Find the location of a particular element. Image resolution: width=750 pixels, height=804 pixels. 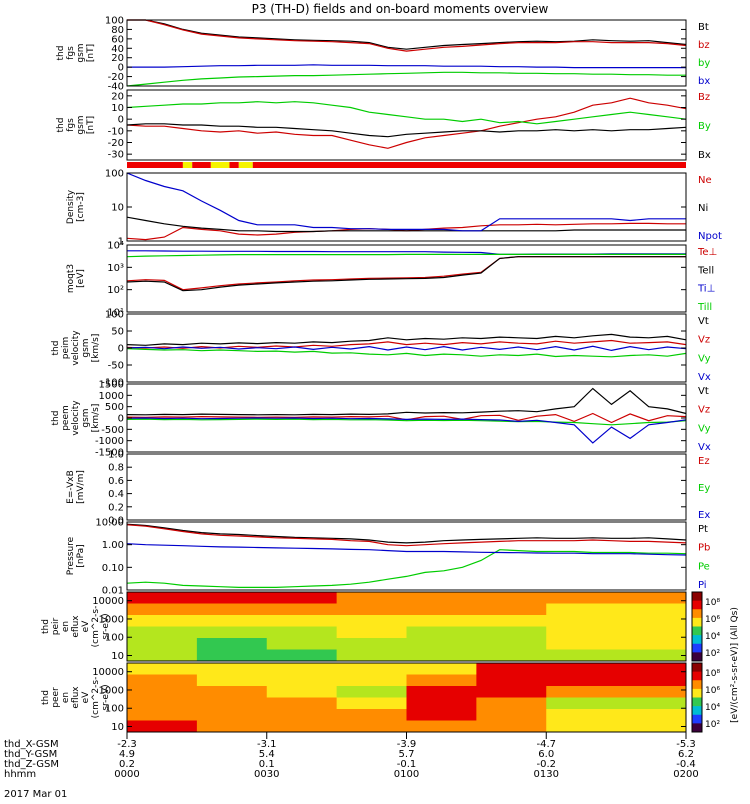

y-tick-label: 1.0 is located at coordinates (116, 455).